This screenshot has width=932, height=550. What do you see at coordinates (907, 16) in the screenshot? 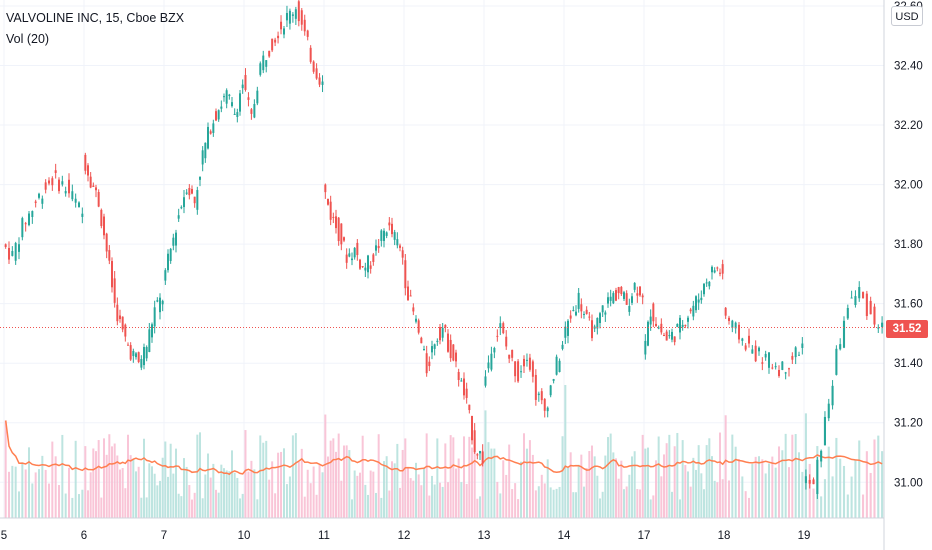
I see `currency-button: USD` at bounding box center [907, 16].